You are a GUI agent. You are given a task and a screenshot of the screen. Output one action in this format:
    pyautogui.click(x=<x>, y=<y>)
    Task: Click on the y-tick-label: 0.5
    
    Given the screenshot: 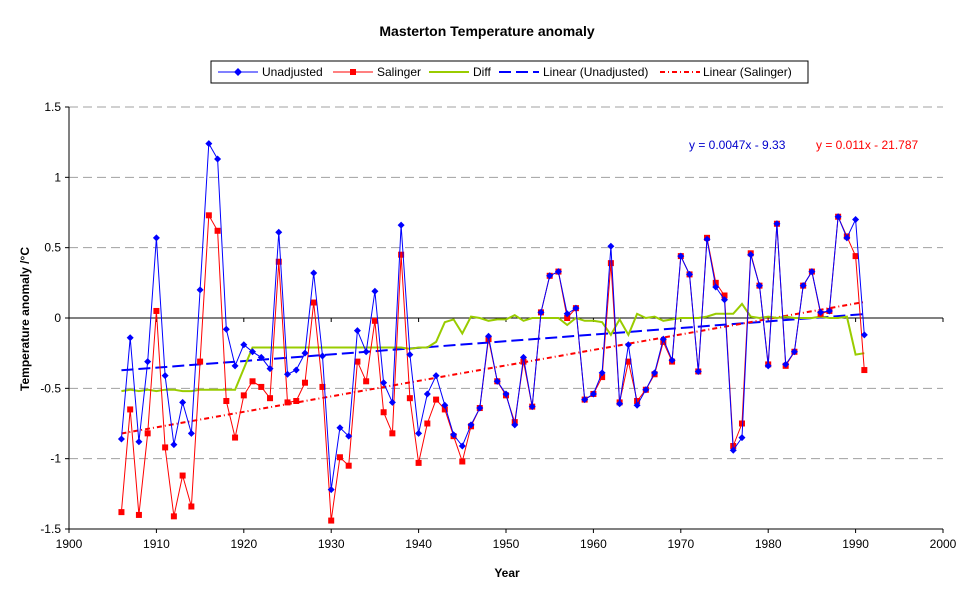 What is the action you would take?
    pyautogui.click(x=52, y=248)
    